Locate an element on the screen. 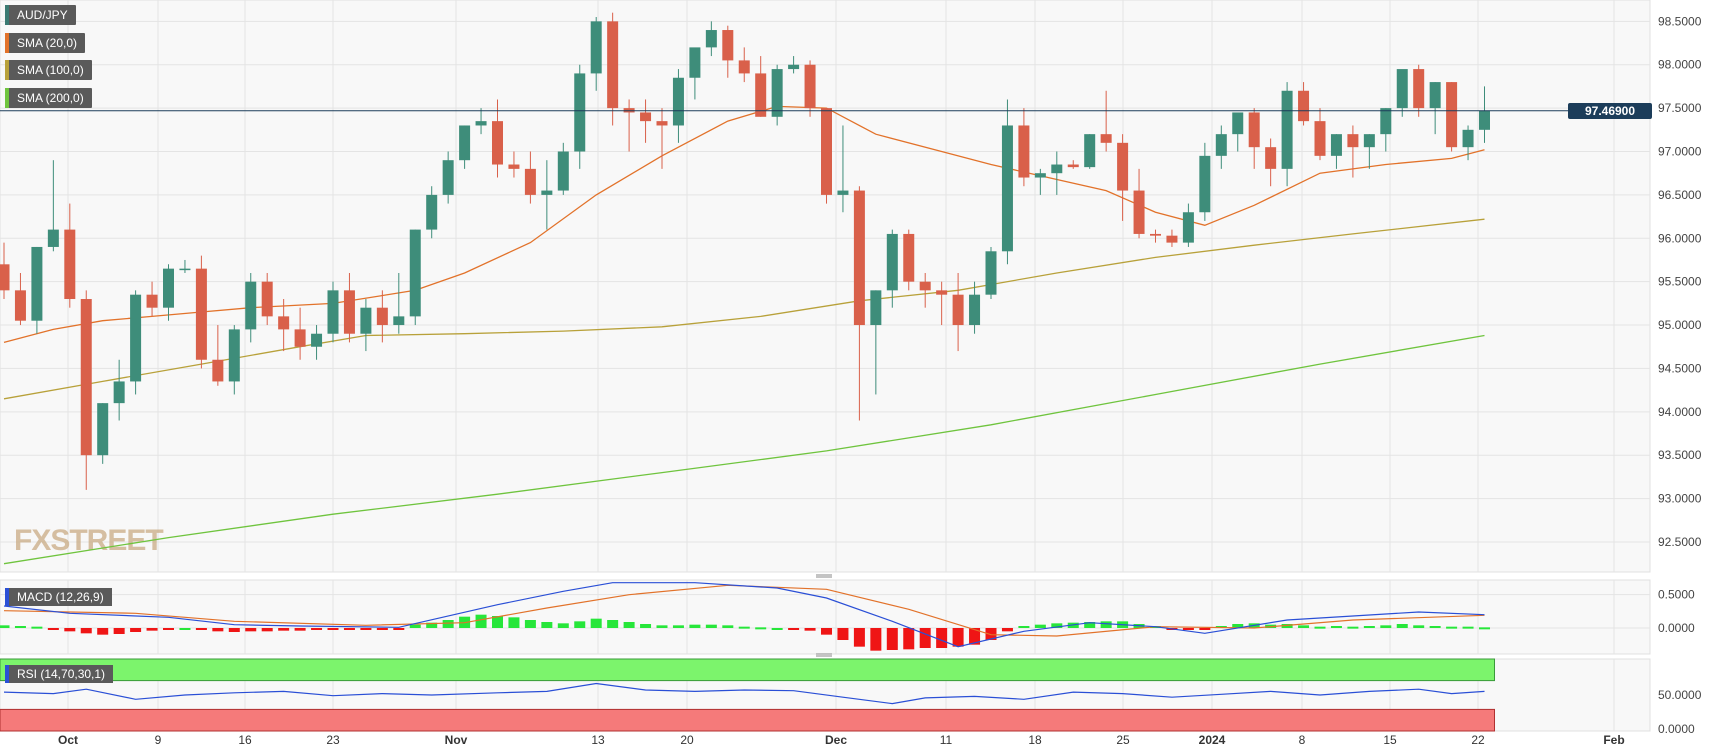 Image resolution: width=1724 pixels, height=750 pixels. macd-pane: 0.0000 0.5000 is located at coordinates (847, 617).